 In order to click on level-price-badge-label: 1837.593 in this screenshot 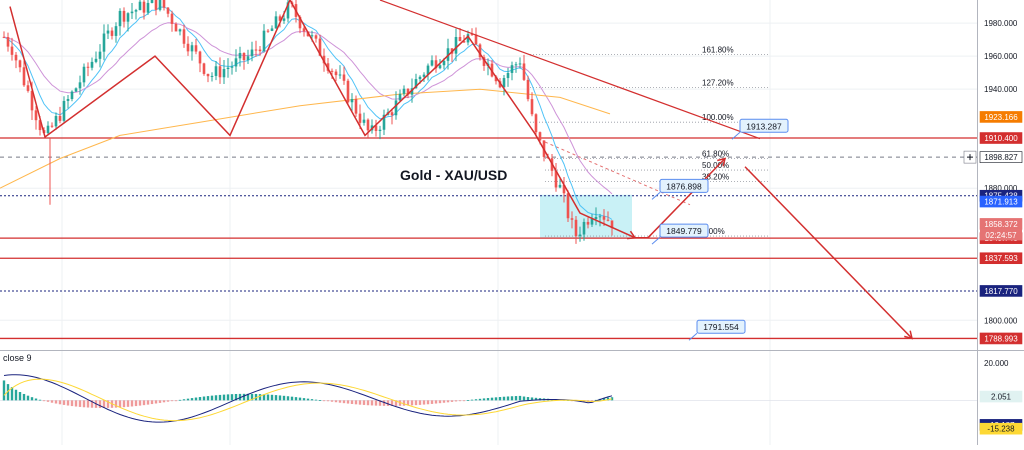, I will do `click(1001, 258)`.